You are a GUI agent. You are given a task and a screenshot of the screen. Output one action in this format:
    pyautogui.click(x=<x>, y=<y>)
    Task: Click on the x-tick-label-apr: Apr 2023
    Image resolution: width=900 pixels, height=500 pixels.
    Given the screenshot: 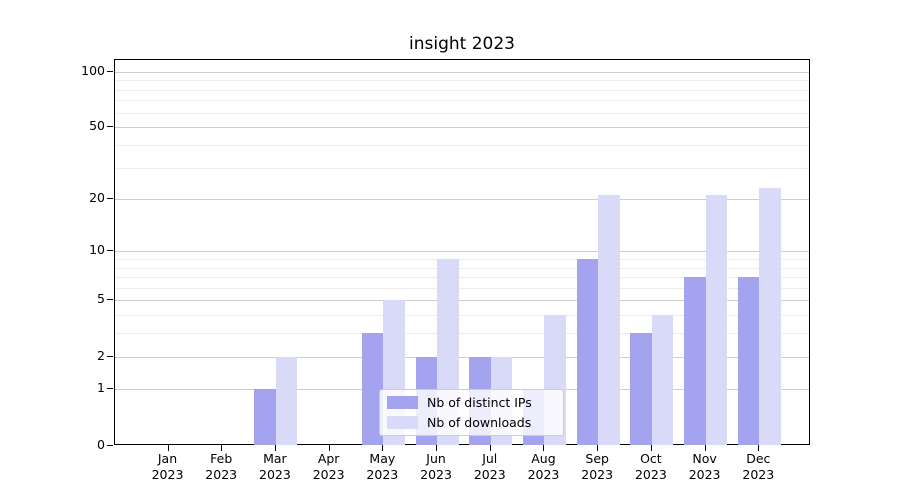 What is the action you would take?
    pyautogui.click(x=328, y=466)
    